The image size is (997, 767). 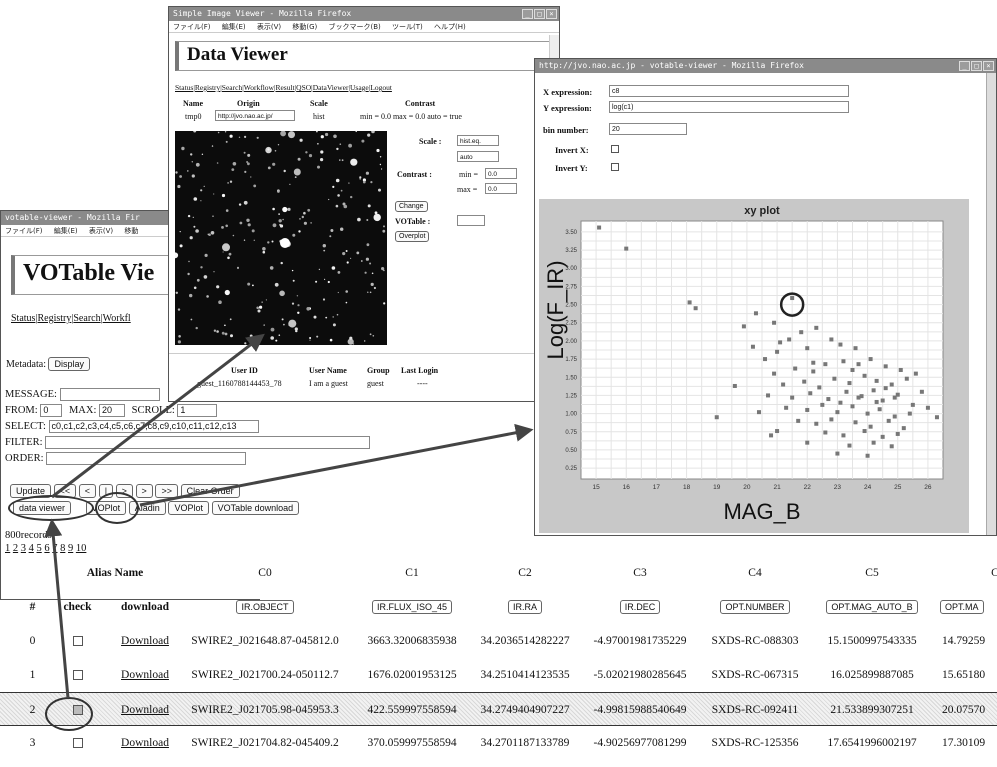 I want to click on change-button: Change, so click(x=411, y=206).